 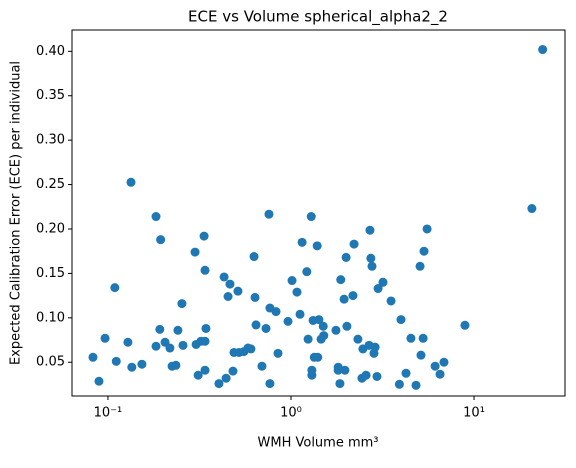 I want to click on y-tick-label: 0.25, so click(x=50, y=184).